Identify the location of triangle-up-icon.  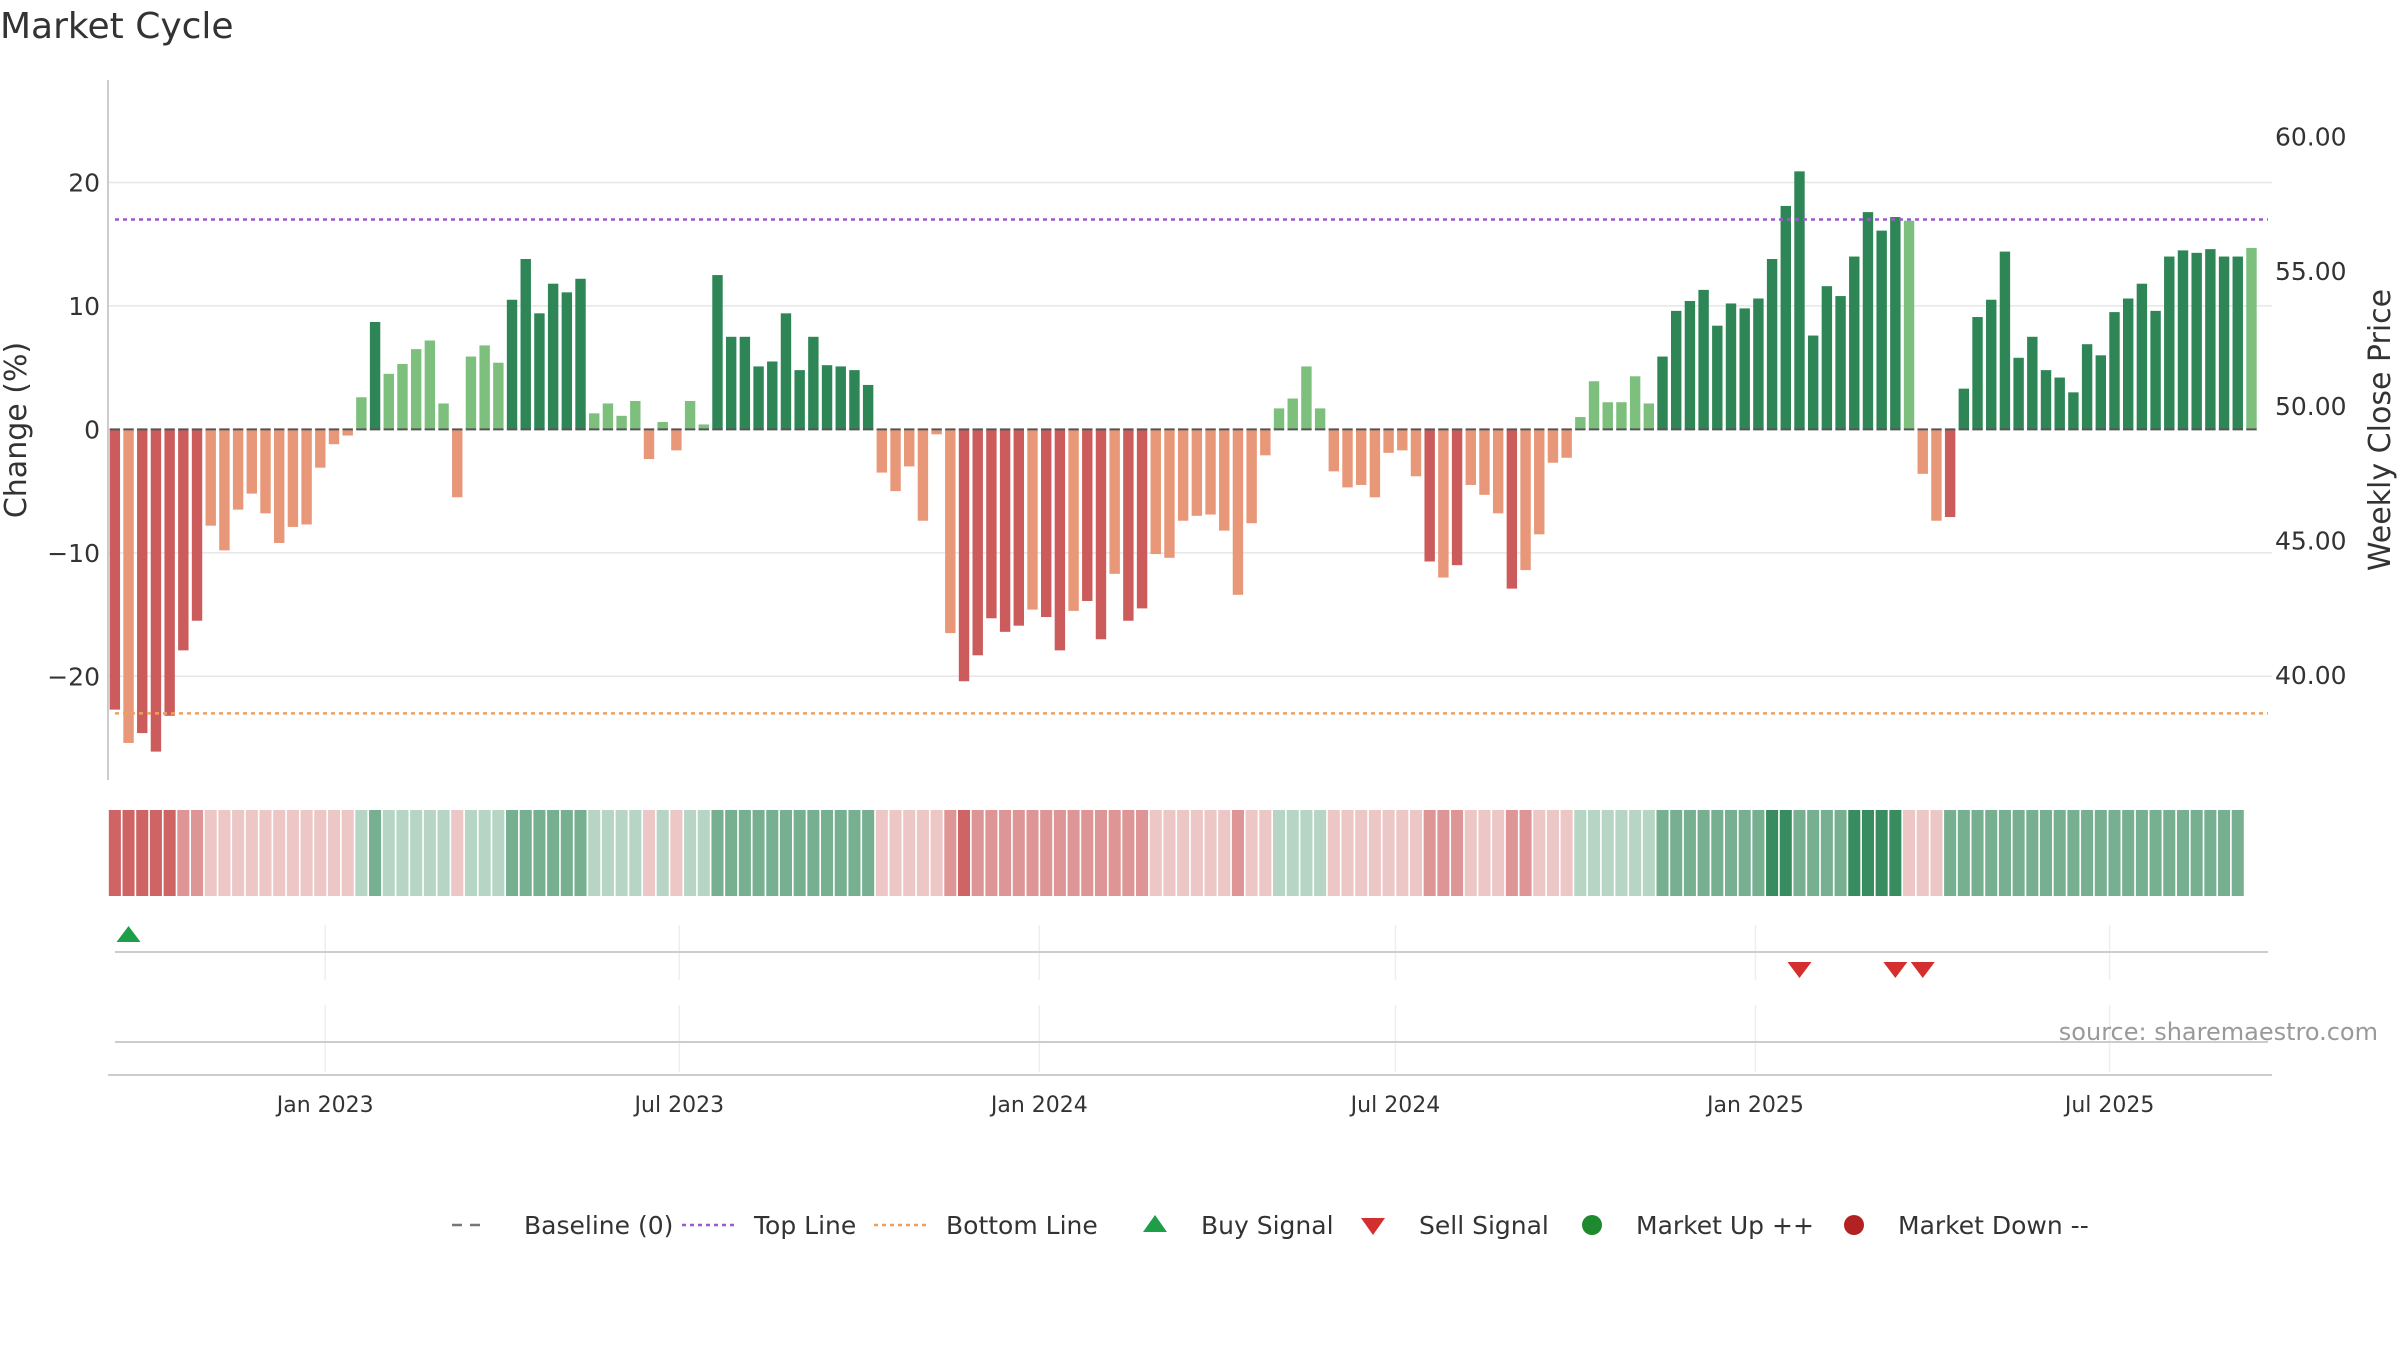
(1155, 1223).